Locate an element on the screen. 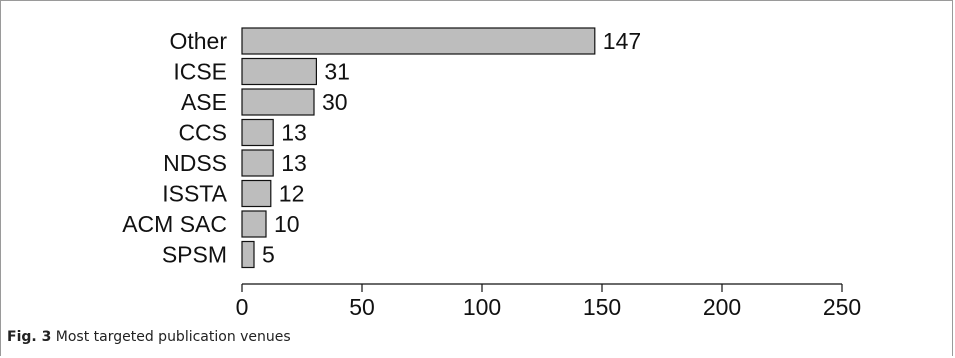 The width and height of the screenshot is (955, 358). bar-ase is located at coordinates (278, 102).